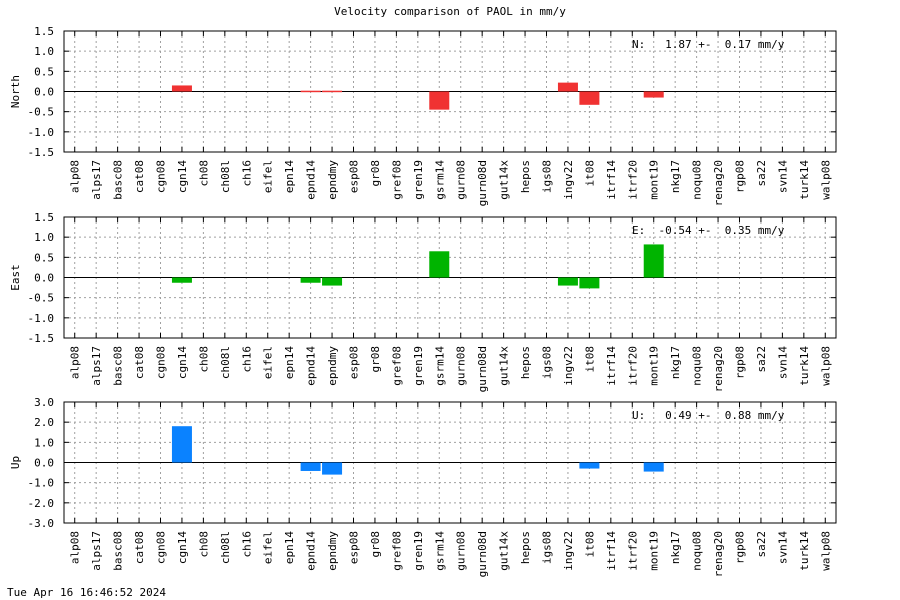 This screenshot has height=600, width=900. What do you see at coordinates (44, 422) in the screenshot?
I see `y-tick-label: 2.0` at bounding box center [44, 422].